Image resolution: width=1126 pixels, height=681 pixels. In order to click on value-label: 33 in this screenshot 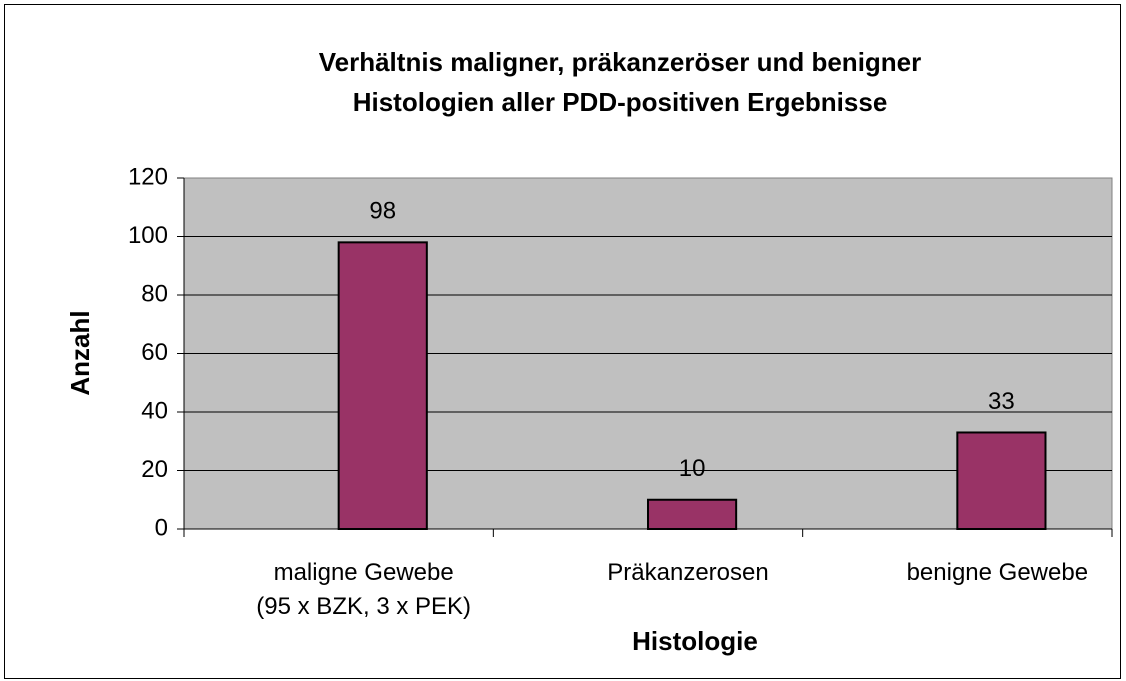, I will do `click(1001, 401)`.